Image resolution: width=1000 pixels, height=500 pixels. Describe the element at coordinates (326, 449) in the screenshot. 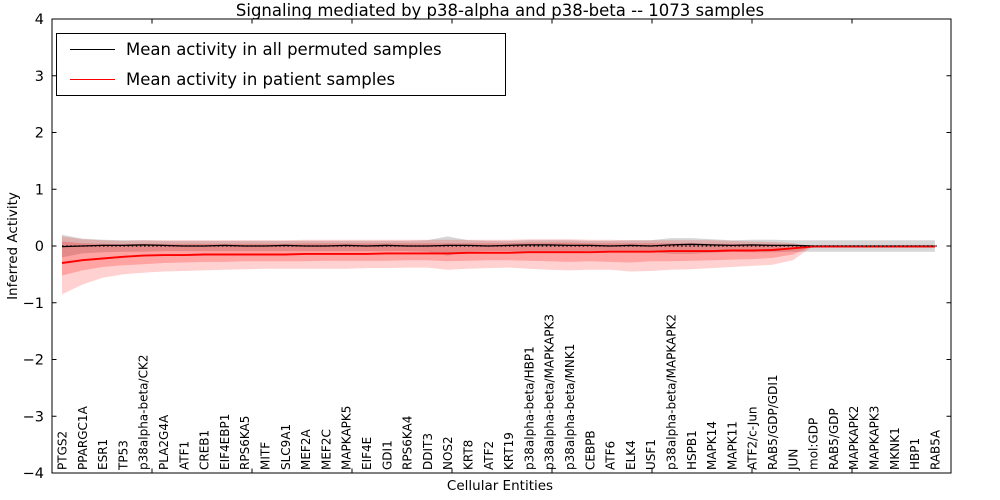

I see `x-tick-label: MEF2C` at that location.